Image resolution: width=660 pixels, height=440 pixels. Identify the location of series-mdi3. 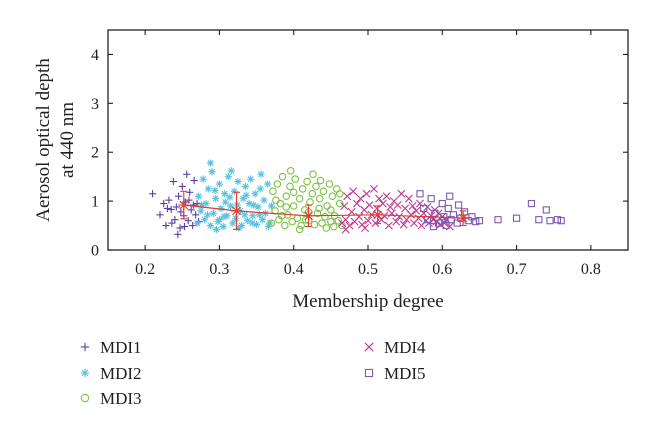
(306, 200).